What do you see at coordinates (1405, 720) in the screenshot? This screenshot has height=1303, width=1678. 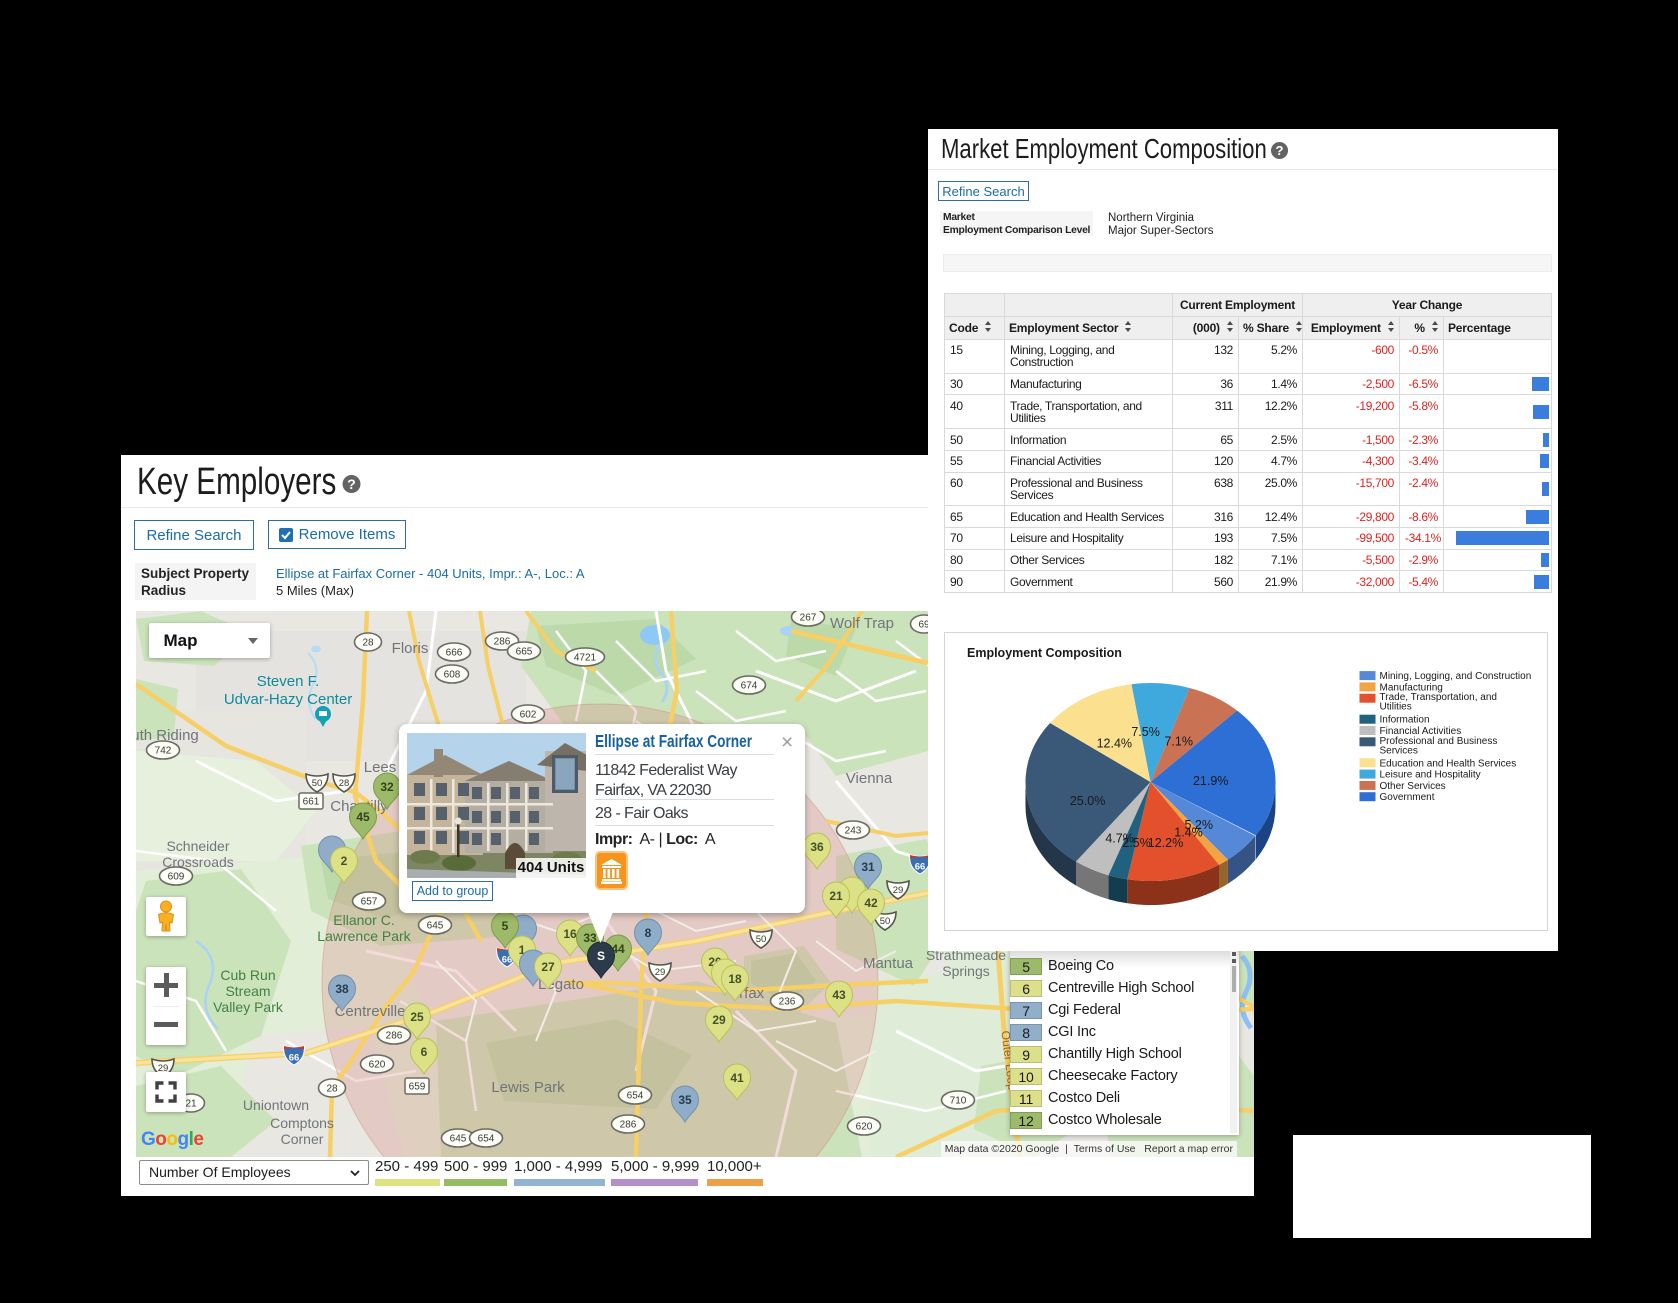 I see `svg-text: Information` at bounding box center [1405, 720].